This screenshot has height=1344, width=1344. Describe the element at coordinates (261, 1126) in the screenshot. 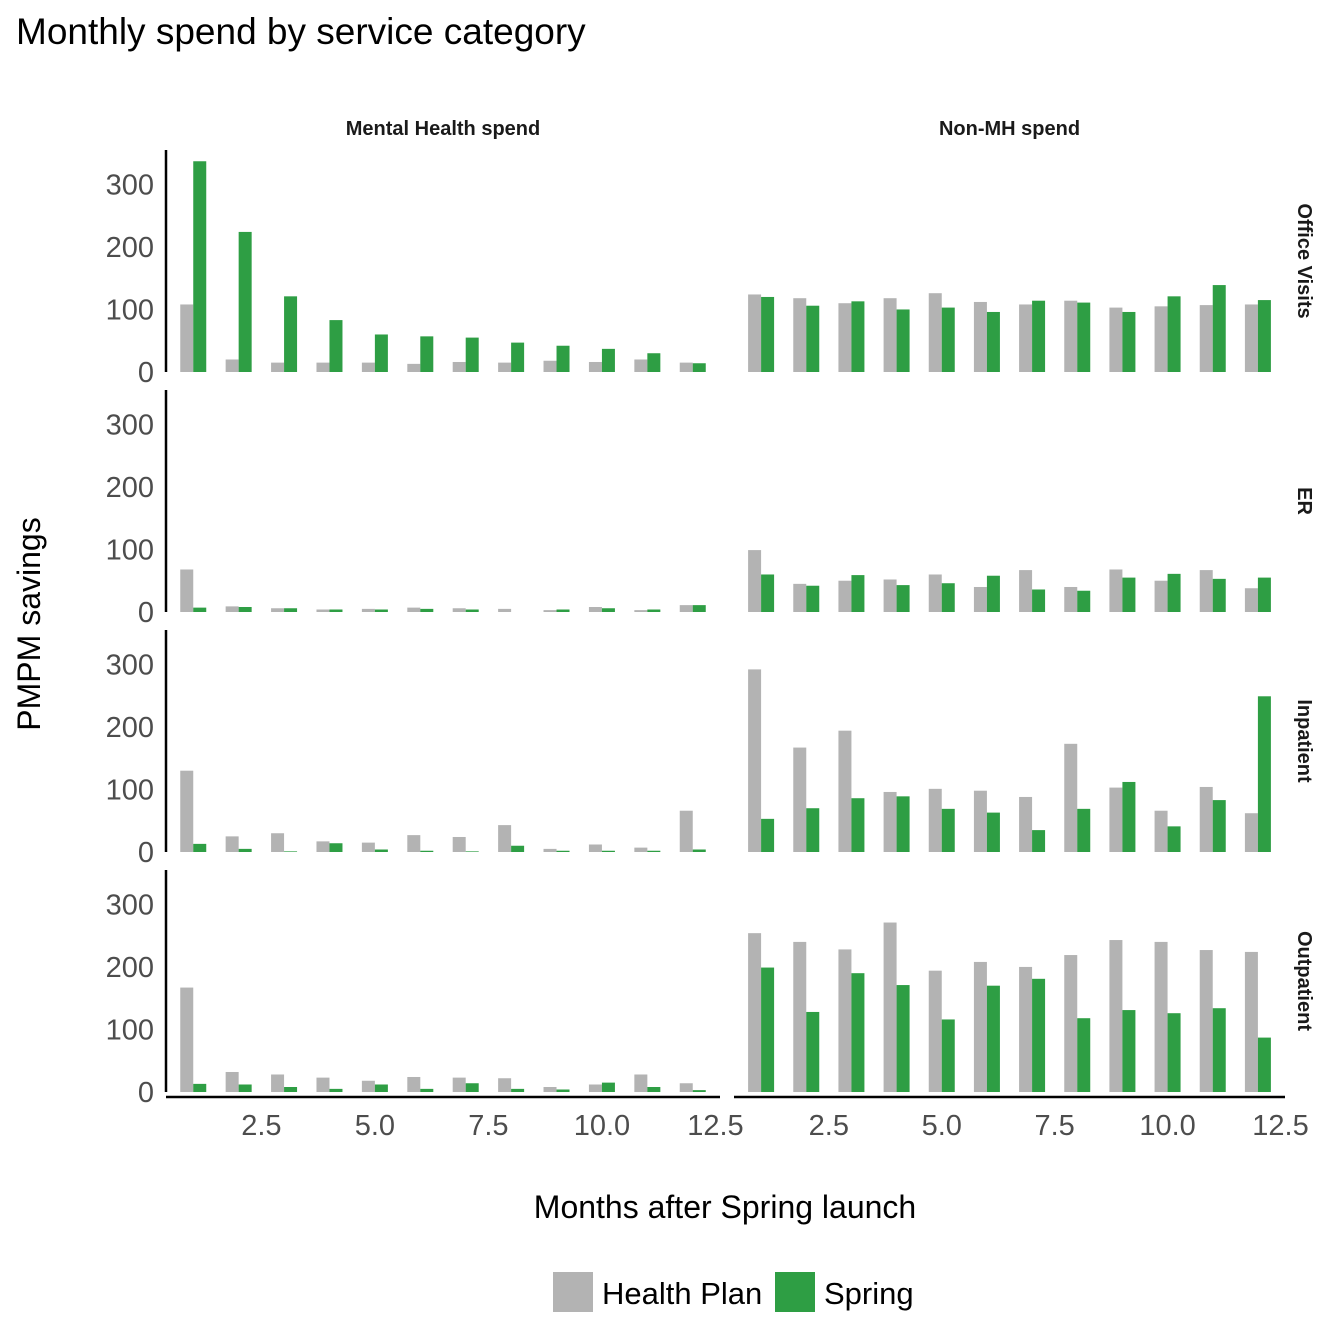

I see `x-tick-label: 2.5` at that location.